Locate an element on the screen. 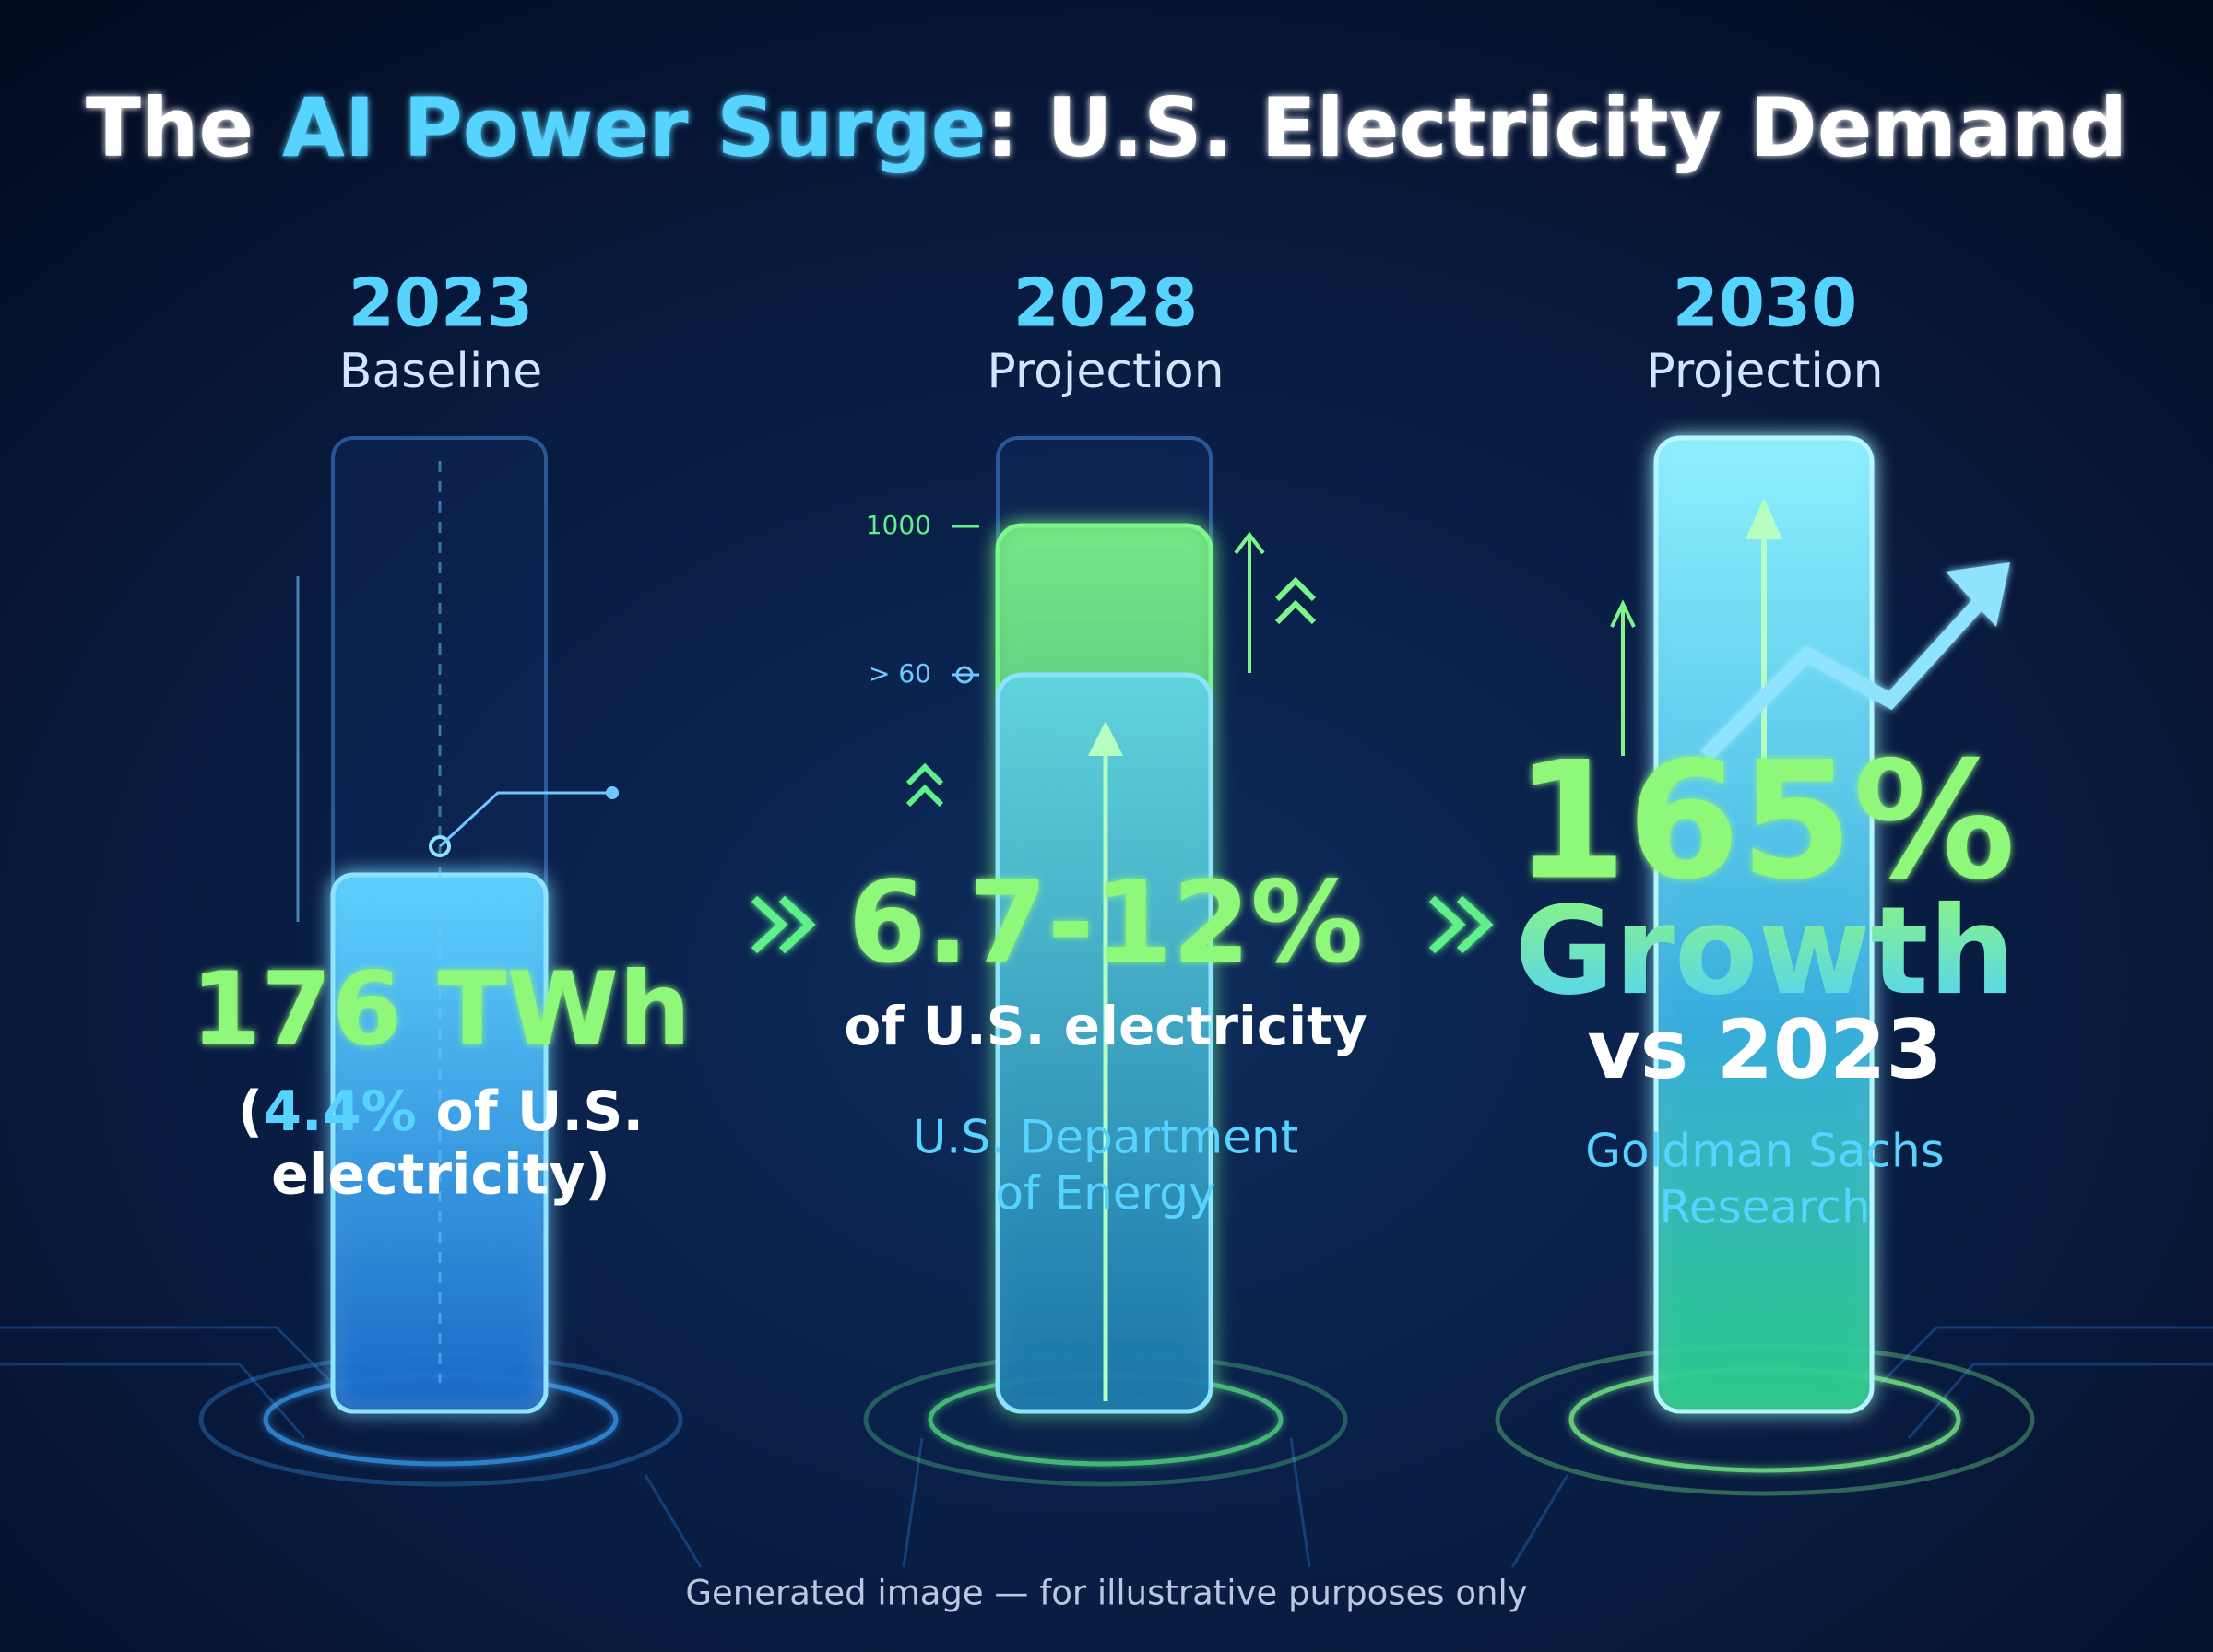  panel-subline: Growth is located at coordinates (1764, 951).